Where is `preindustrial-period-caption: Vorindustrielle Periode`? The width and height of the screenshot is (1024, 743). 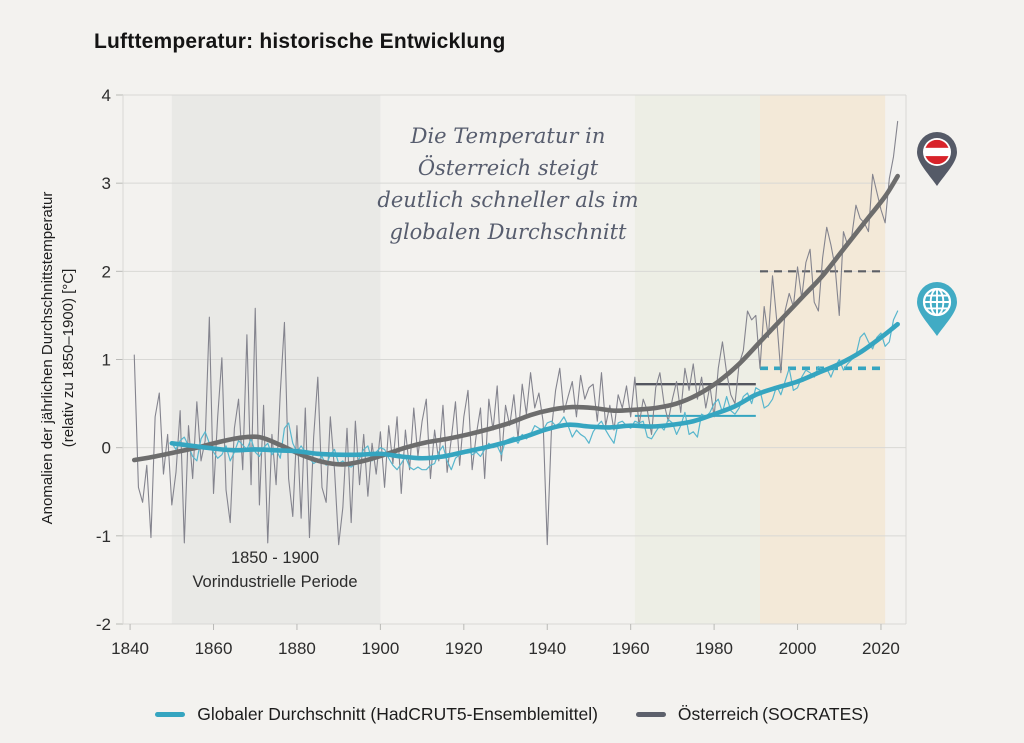
preindustrial-period-caption: Vorindustrielle Periode is located at coordinates (275, 582).